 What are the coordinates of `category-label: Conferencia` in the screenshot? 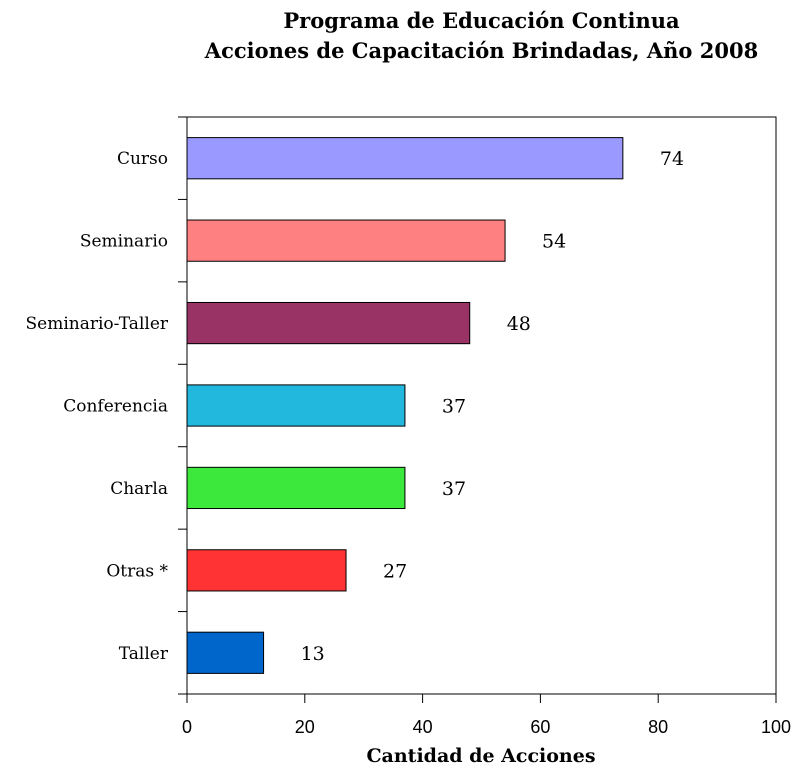 It's located at (115, 407).